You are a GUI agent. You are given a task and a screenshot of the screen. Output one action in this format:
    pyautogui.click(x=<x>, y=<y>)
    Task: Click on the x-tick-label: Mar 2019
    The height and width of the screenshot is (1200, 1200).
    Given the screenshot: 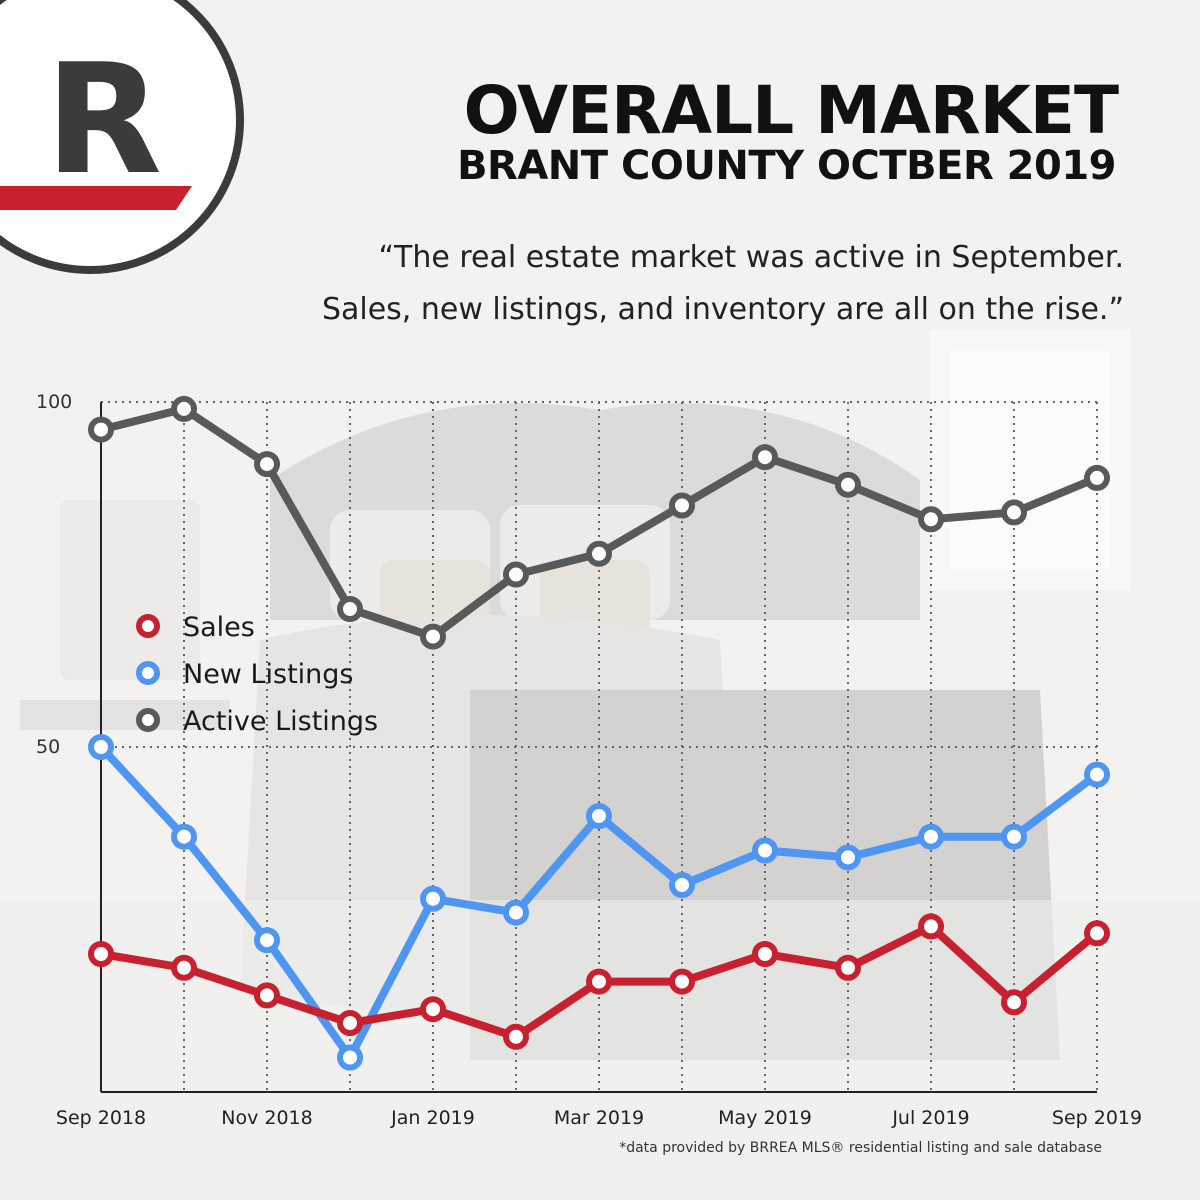 What is the action you would take?
    pyautogui.click(x=599, y=1118)
    